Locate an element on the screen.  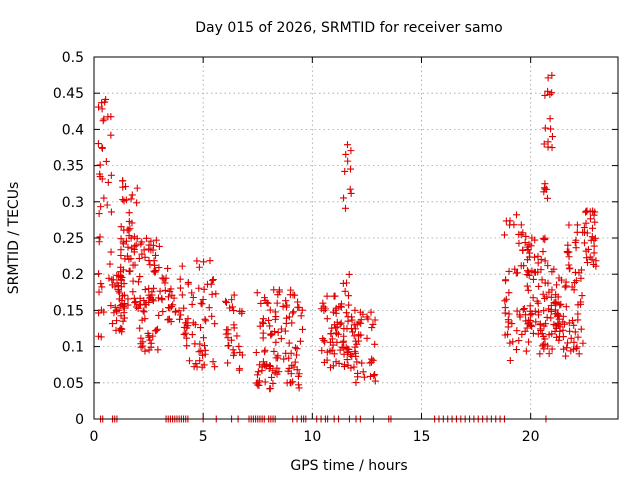
x-tick-label: 15 is located at coordinates (422, 437).